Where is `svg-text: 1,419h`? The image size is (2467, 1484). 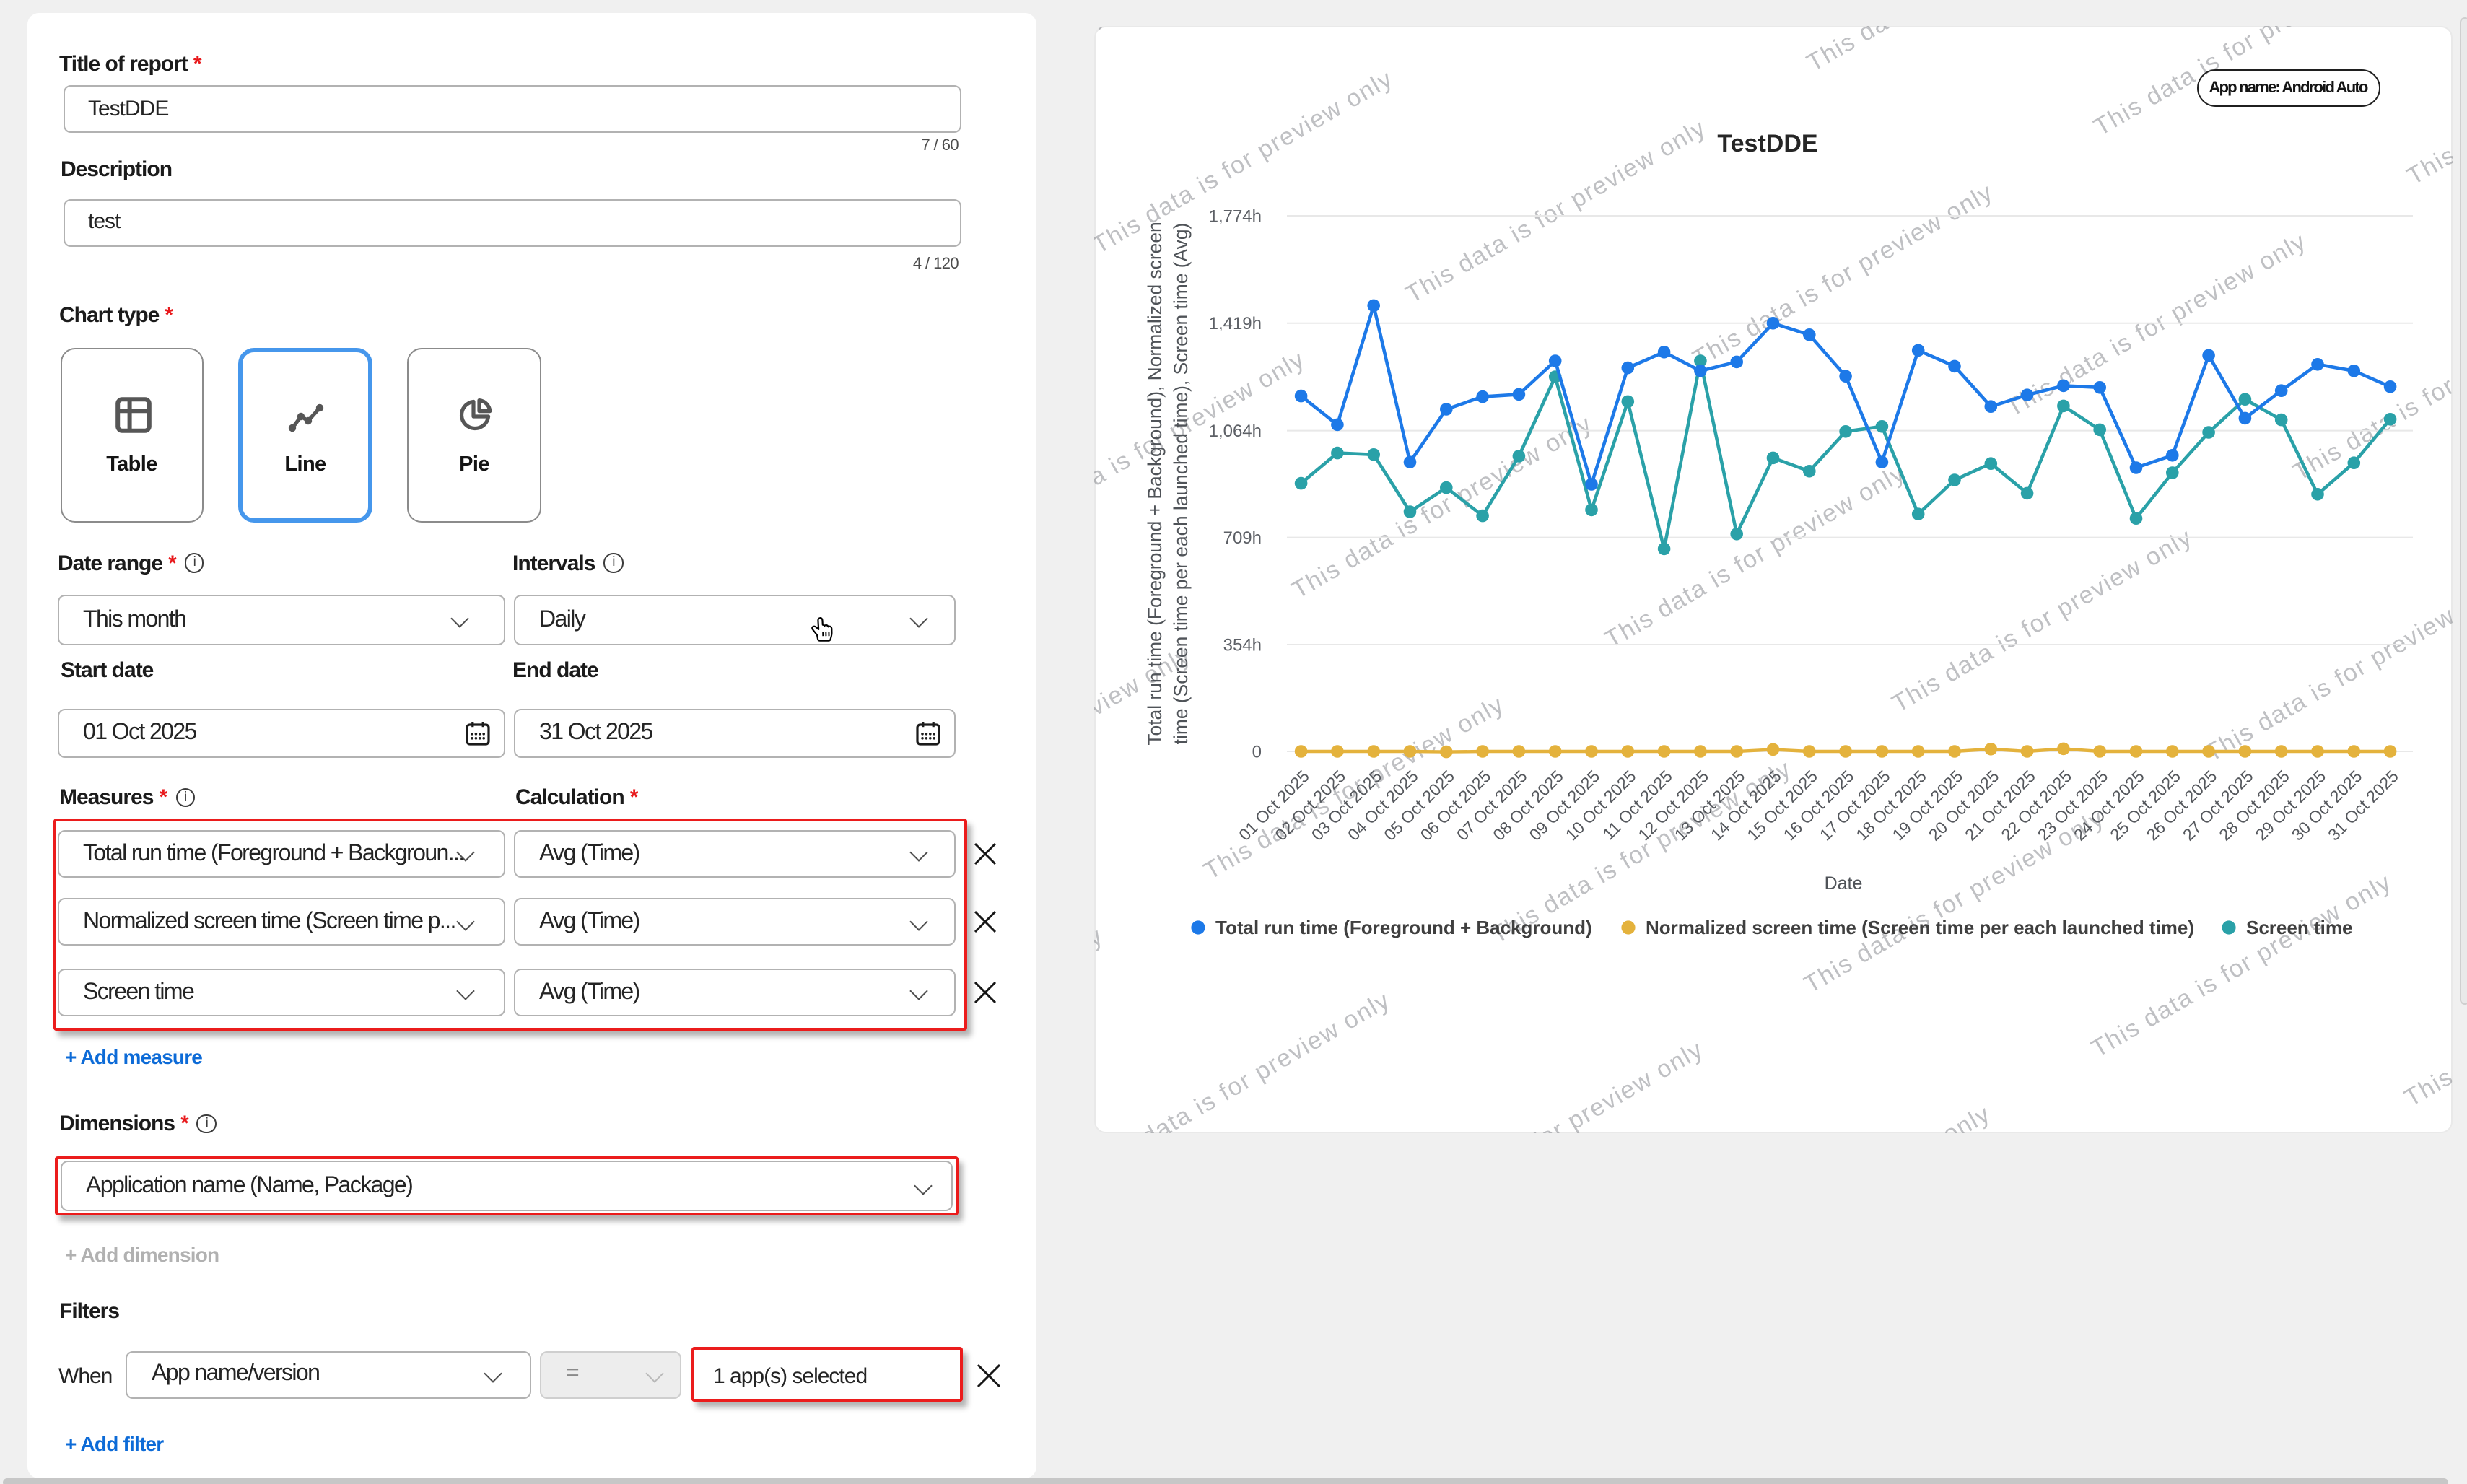
svg-text: 1,419h is located at coordinates (1234, 323).